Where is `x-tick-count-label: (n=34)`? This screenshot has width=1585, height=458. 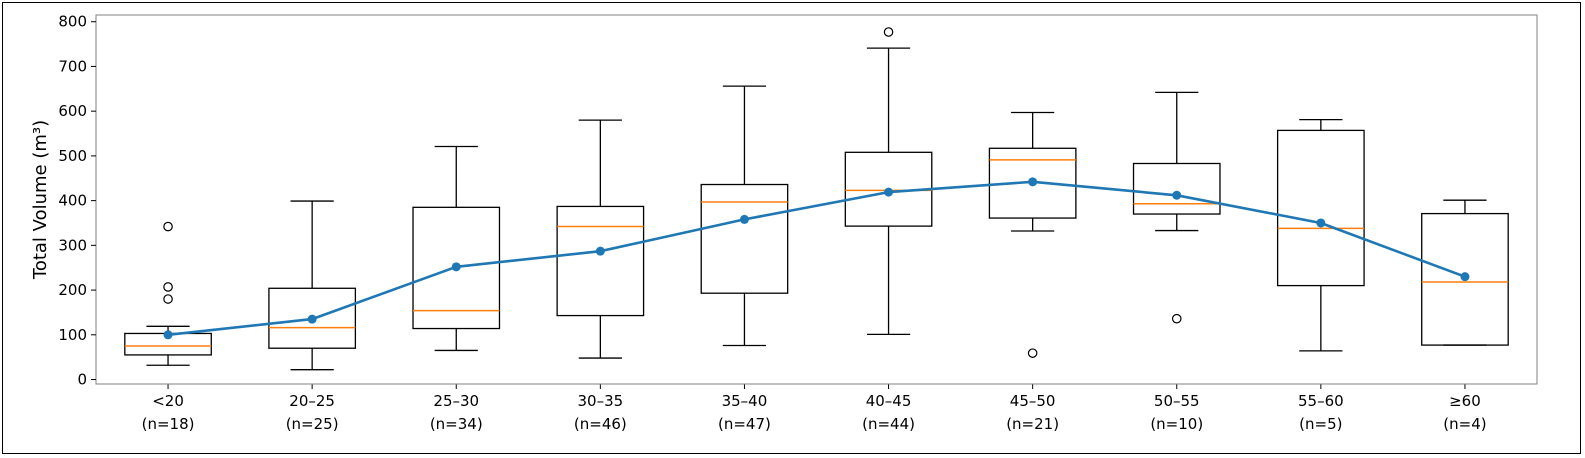
x-tick-count-label: (n=34) is located at coordinates (456, 424).